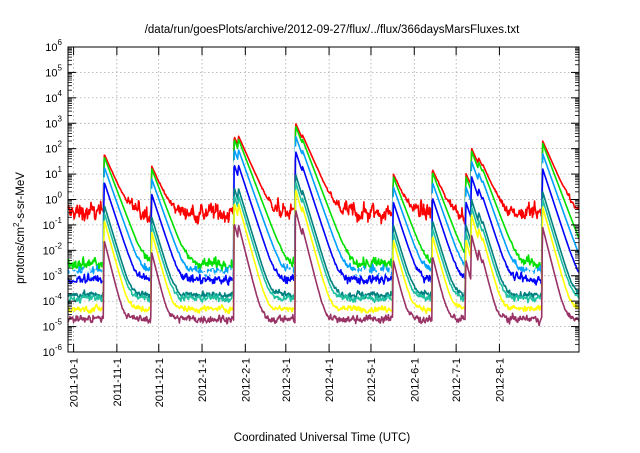 This screenshot has width=640, height=453. What do you see at coordinates (53, 326) in the screenshot?
I see `y-tick-label: 10⁻⁵` at bounding box center [53, 326].